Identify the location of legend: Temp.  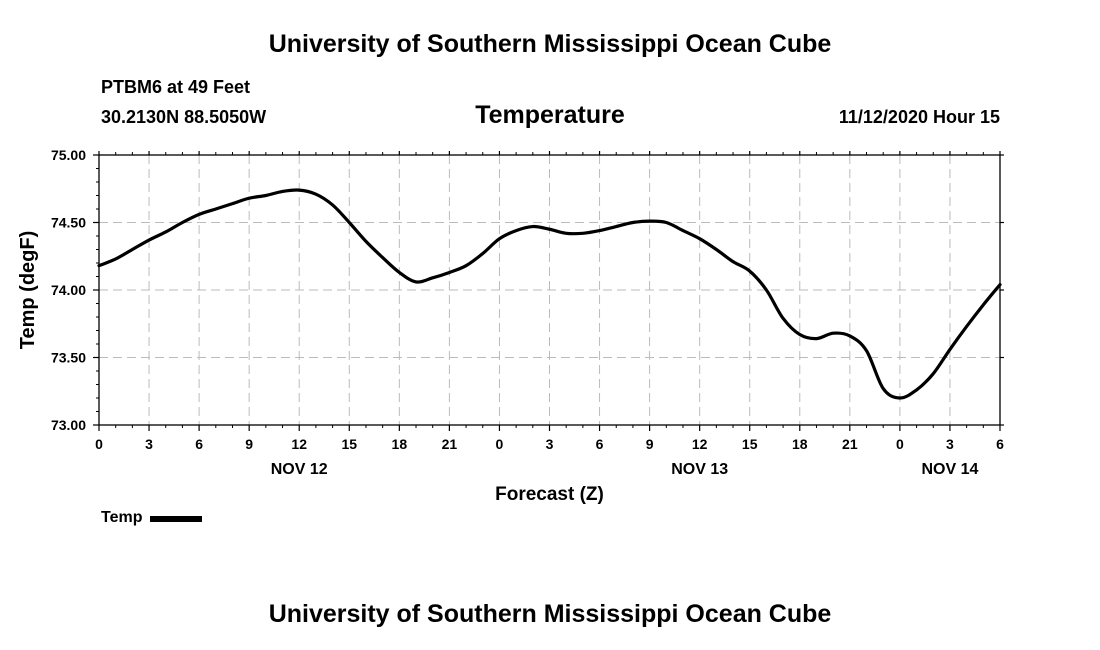
(152, 518).